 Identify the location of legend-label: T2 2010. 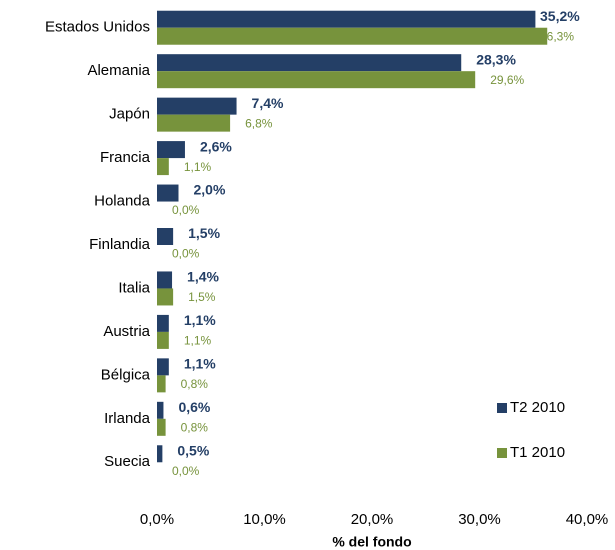
(537, 407).